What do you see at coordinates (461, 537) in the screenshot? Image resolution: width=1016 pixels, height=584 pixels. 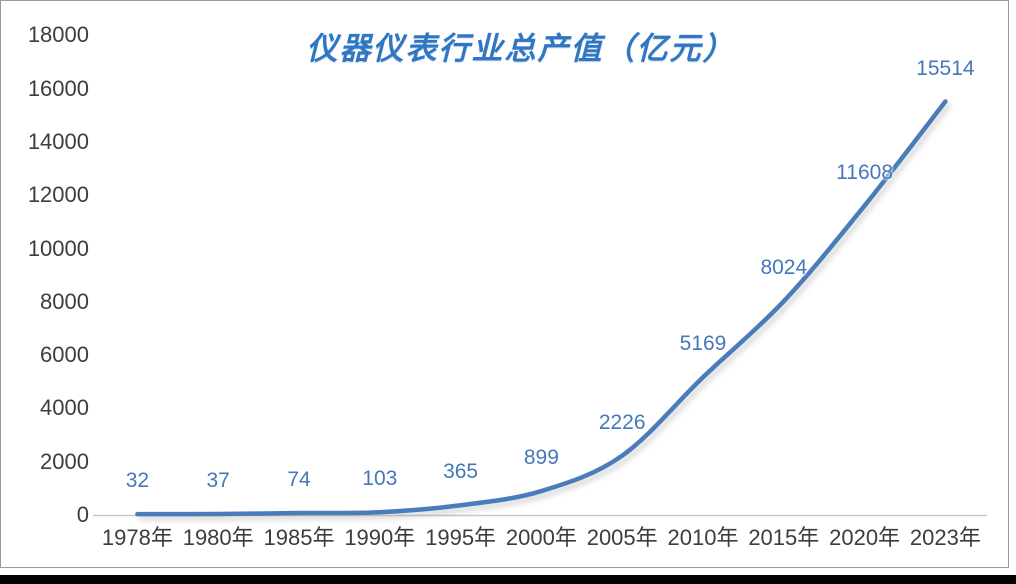 I see `x-tick-label: 1995年` at bounding box center [461, 537].